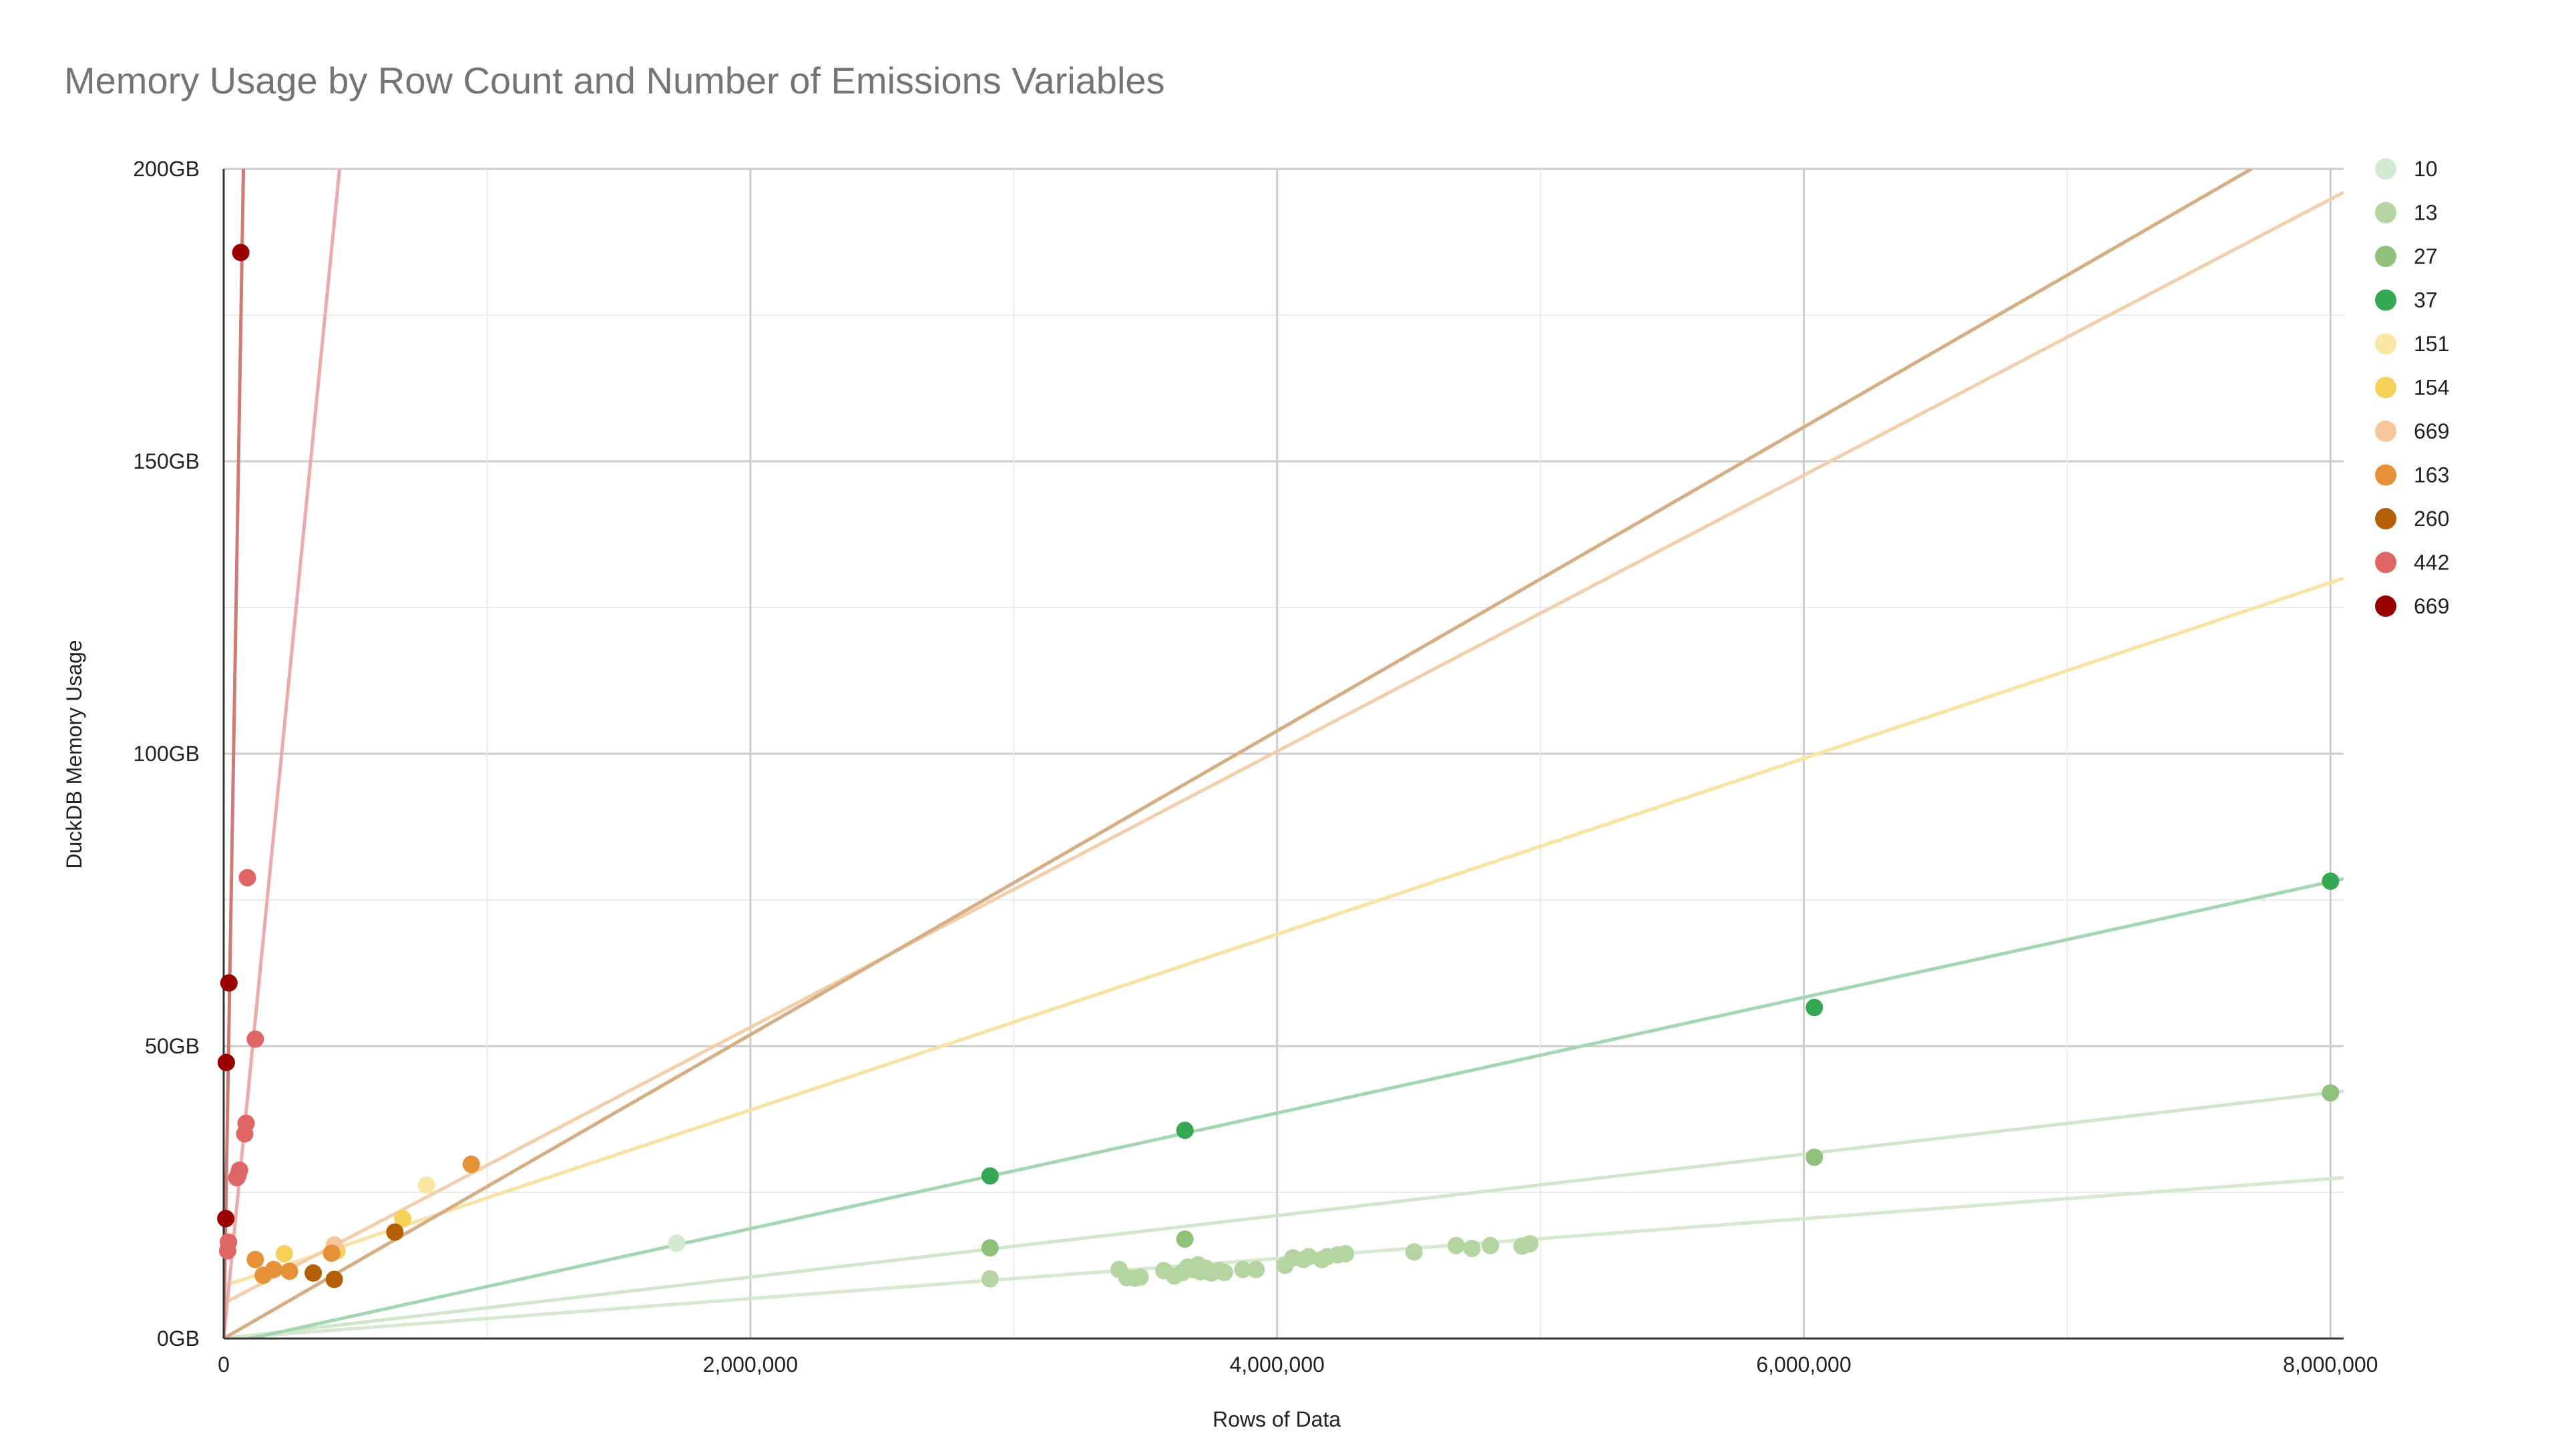 The height and width of the screenshot is (1456, 2564). I want to click on legend-label-260: 260, so click(2432, 519).